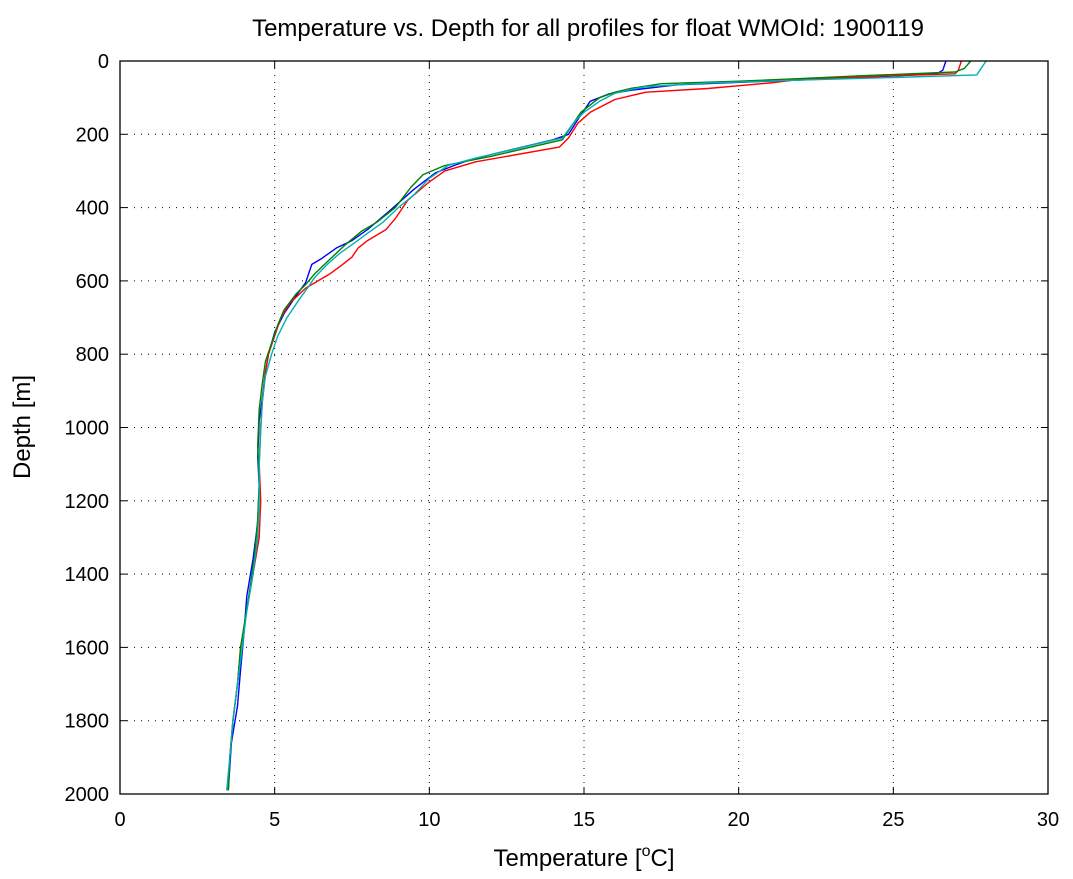 The height and width of the screenshot is (879, 1073). I want to click on y-tick-label: 200, so click(92, 135).